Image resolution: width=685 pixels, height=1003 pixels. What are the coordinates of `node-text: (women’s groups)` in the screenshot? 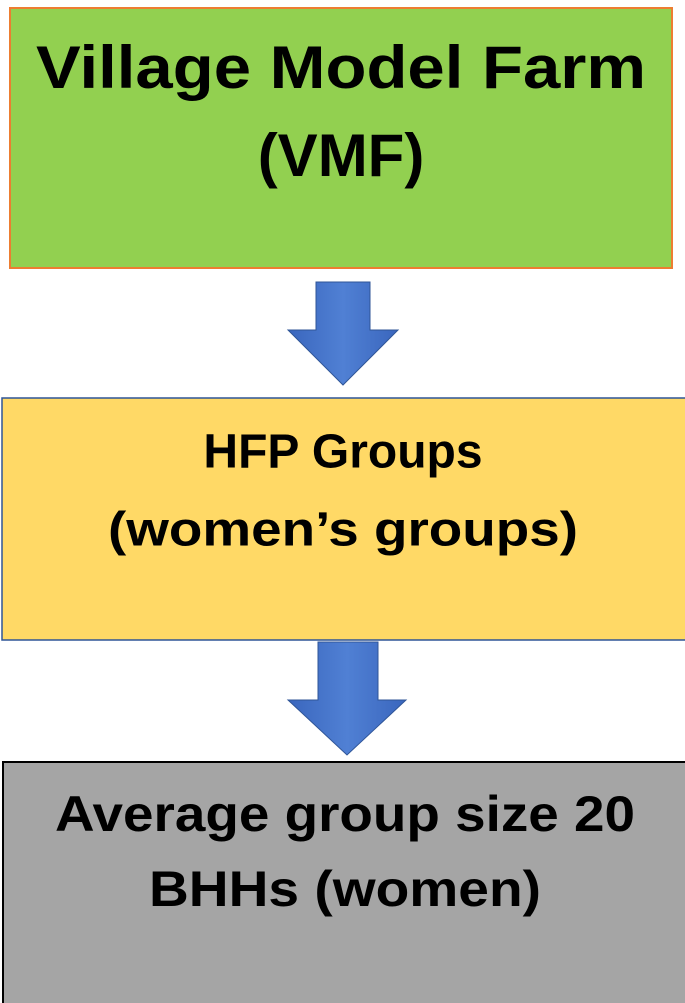 It's located at (343, 530).